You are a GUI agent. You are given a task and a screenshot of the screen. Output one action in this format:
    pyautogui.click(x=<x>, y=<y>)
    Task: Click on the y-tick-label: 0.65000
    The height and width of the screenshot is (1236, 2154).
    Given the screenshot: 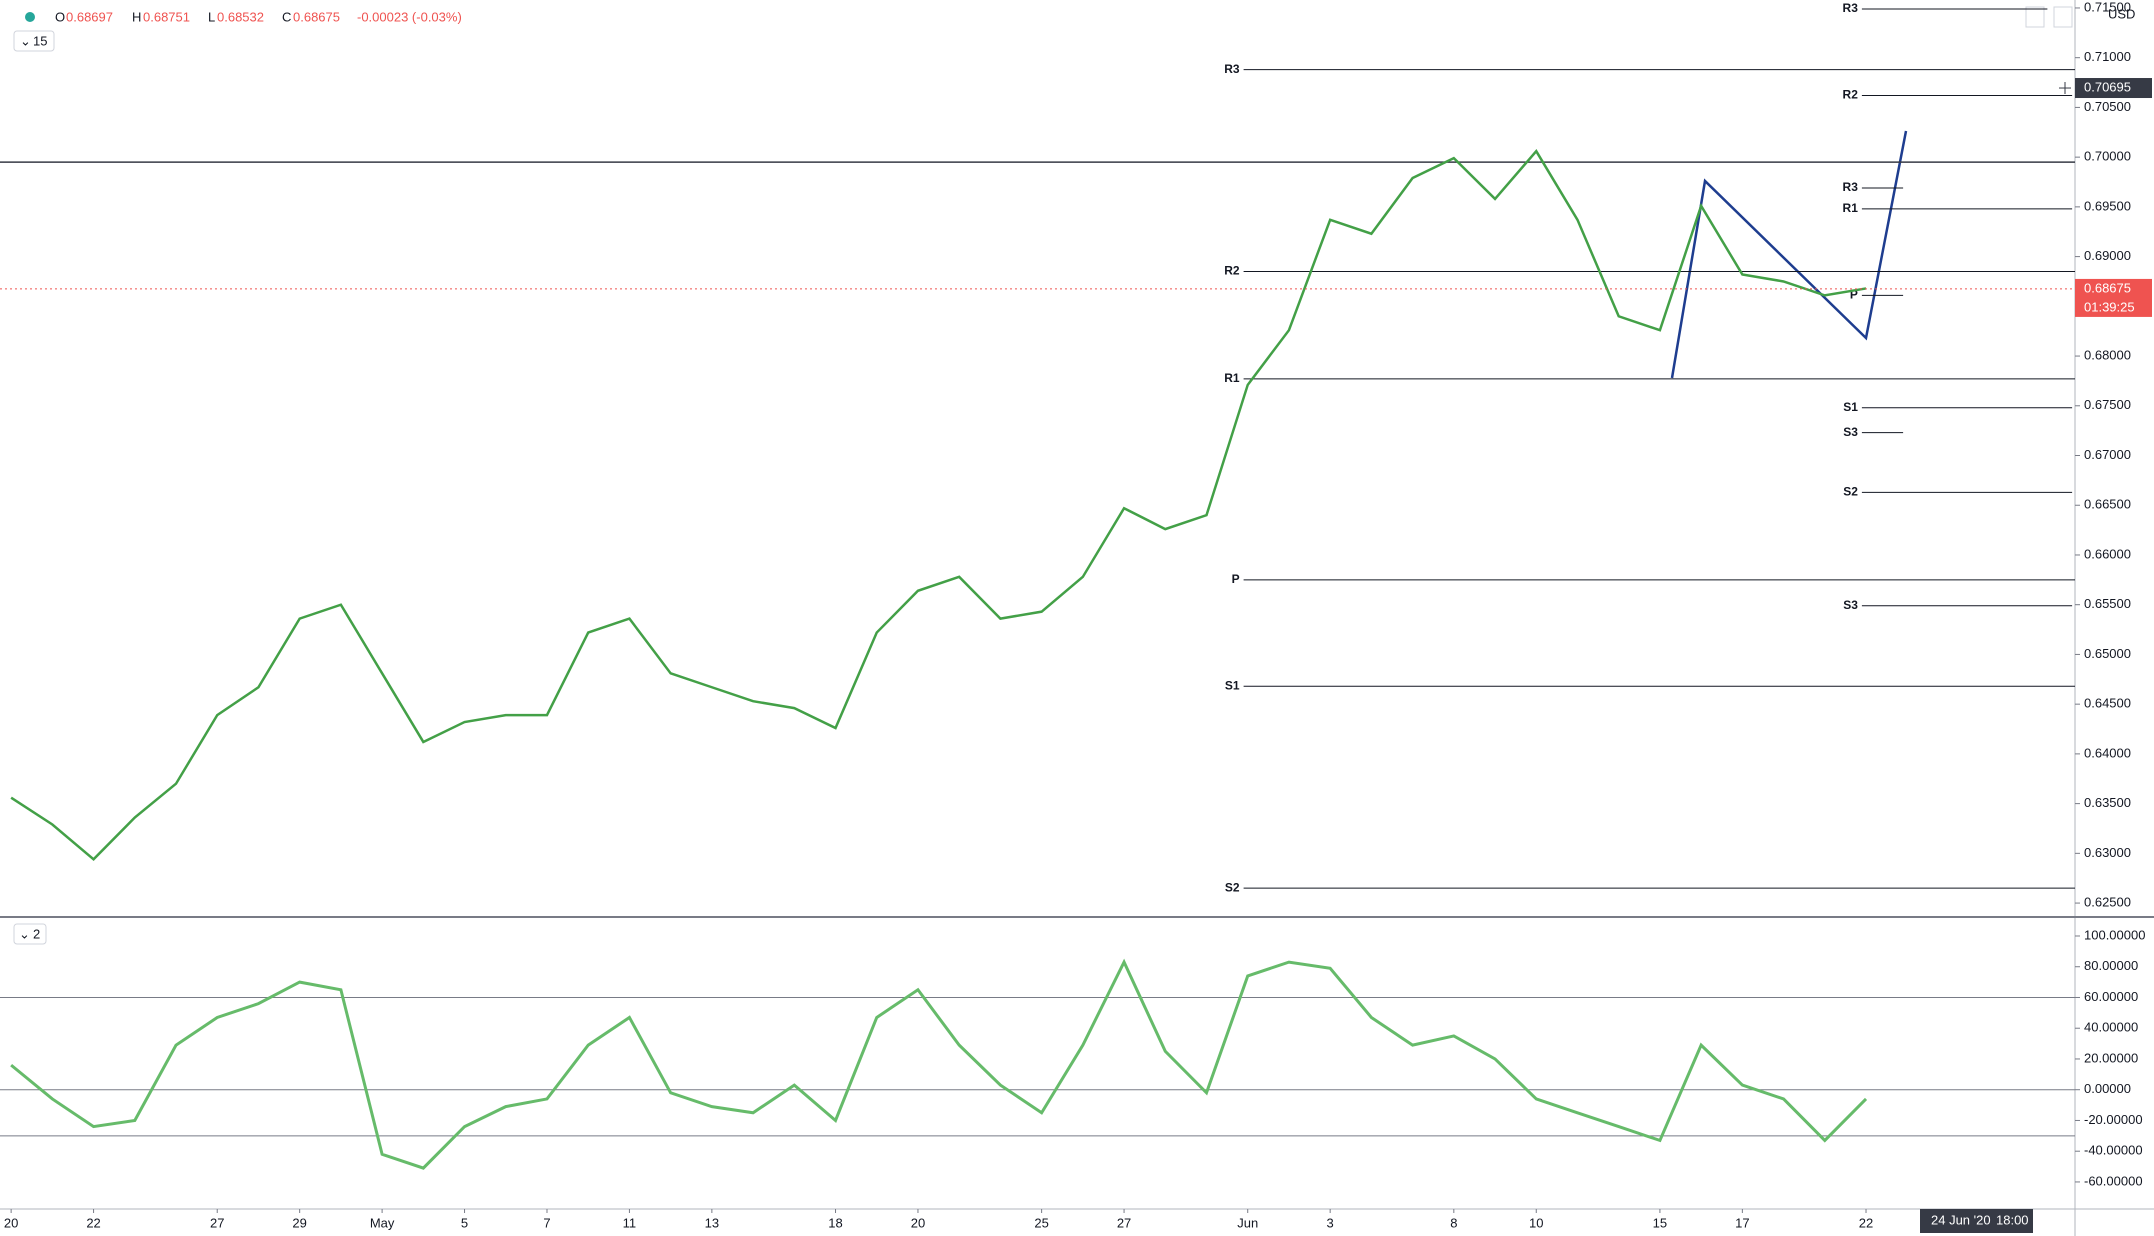 What is the action you would take?
    pyautogui.click(x=2107, y=653)
    